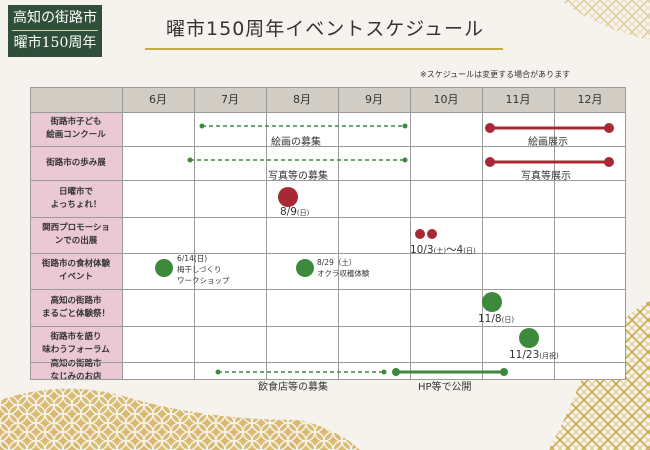 Image resolution: width=650 pixels, height=450 pixels. Describe the element at coordinates (164, 268) in the screenshot. I see `food1-marker` at that location.